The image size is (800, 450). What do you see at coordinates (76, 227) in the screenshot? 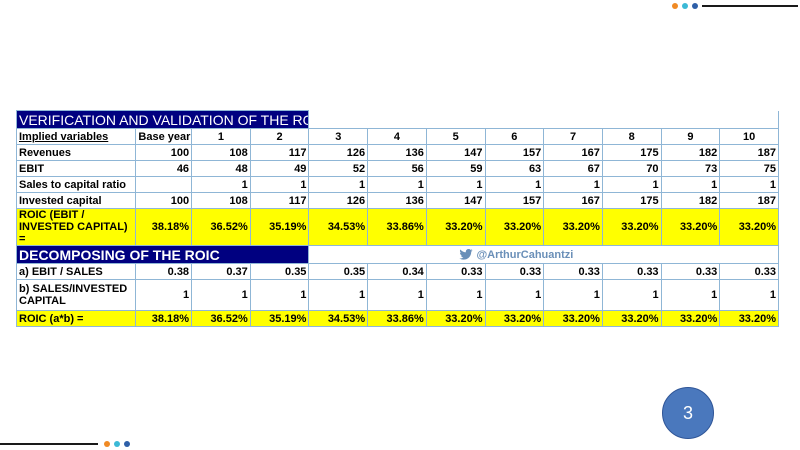
I see `row-label: ROIC (EBIT / INVESTED CAPITAL) =` at bounding box center [76, 227].